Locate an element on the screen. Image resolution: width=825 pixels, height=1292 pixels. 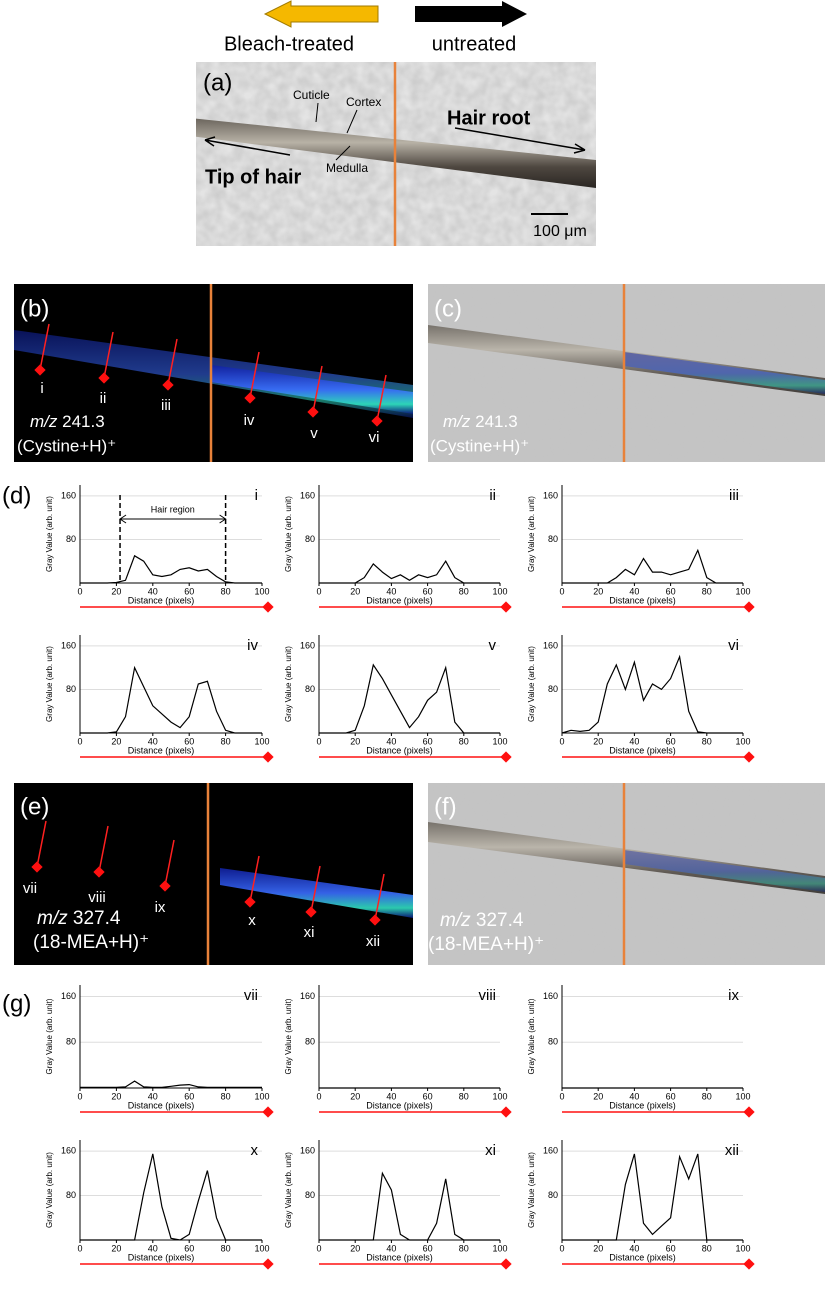
annotation: Hair region is located at coordinates (173, 509).